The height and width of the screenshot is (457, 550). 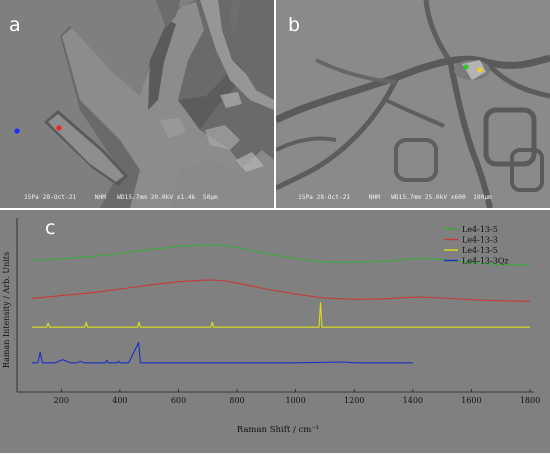 What do you see at coordinates (50, 228) in the screenshot?
I see `panel-label-c: c` at bounding box center [50, 228].